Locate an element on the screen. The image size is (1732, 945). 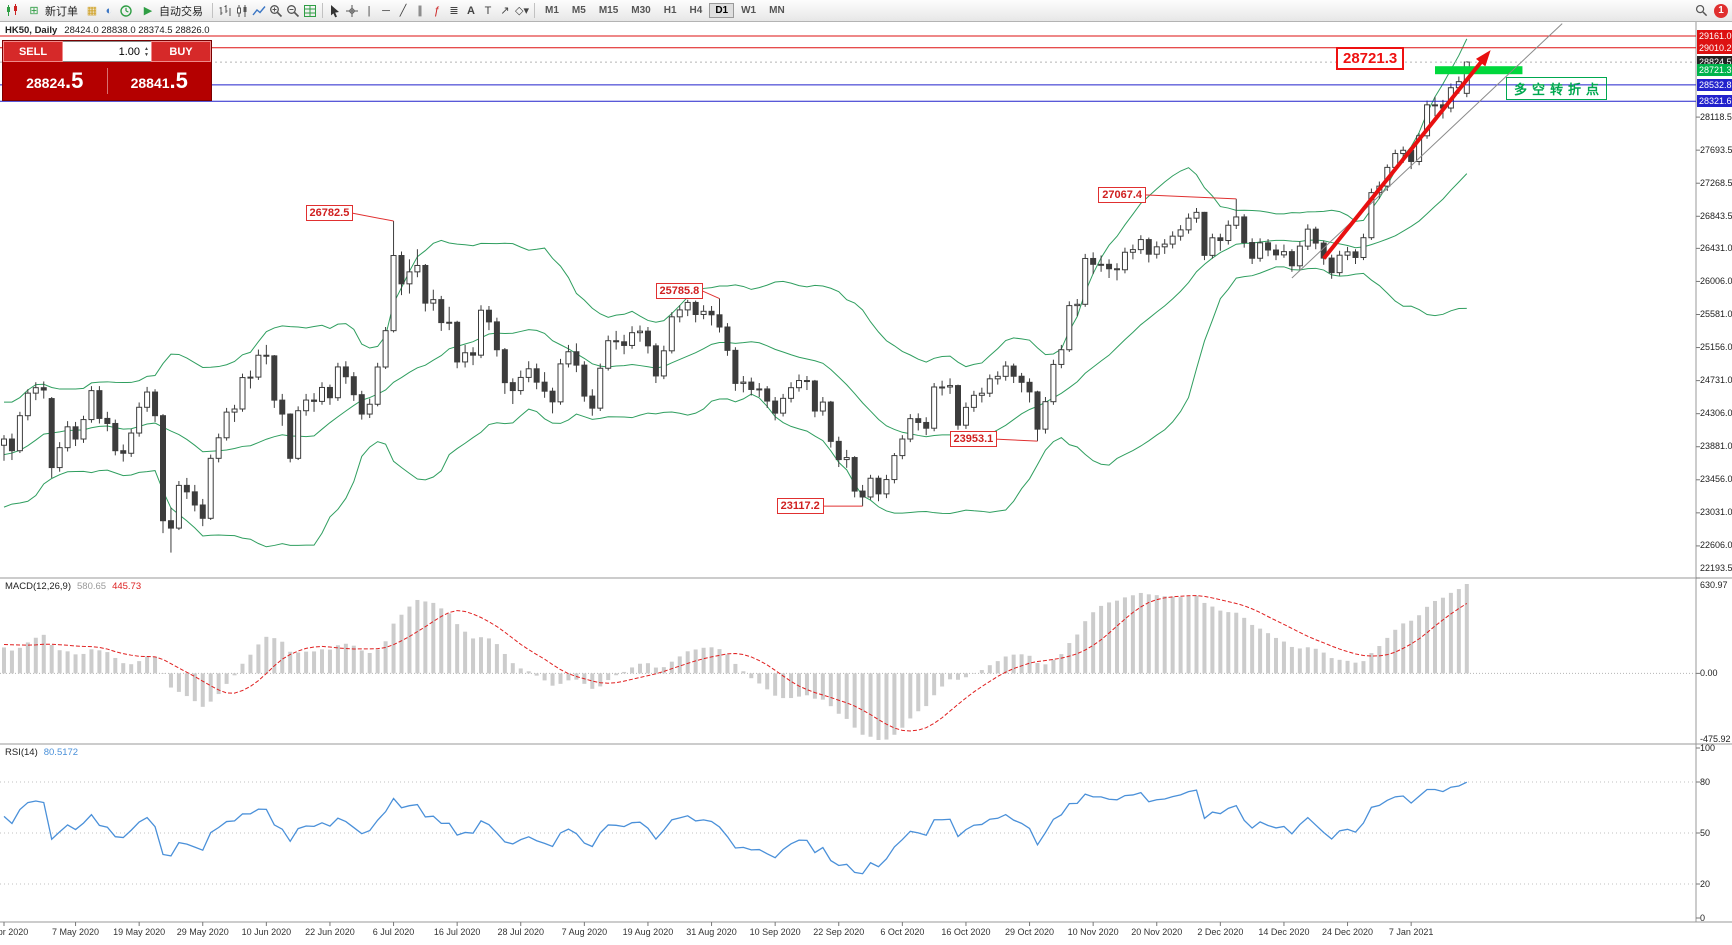
new-order-label: 新订单 is located at coordinates (61, 11).